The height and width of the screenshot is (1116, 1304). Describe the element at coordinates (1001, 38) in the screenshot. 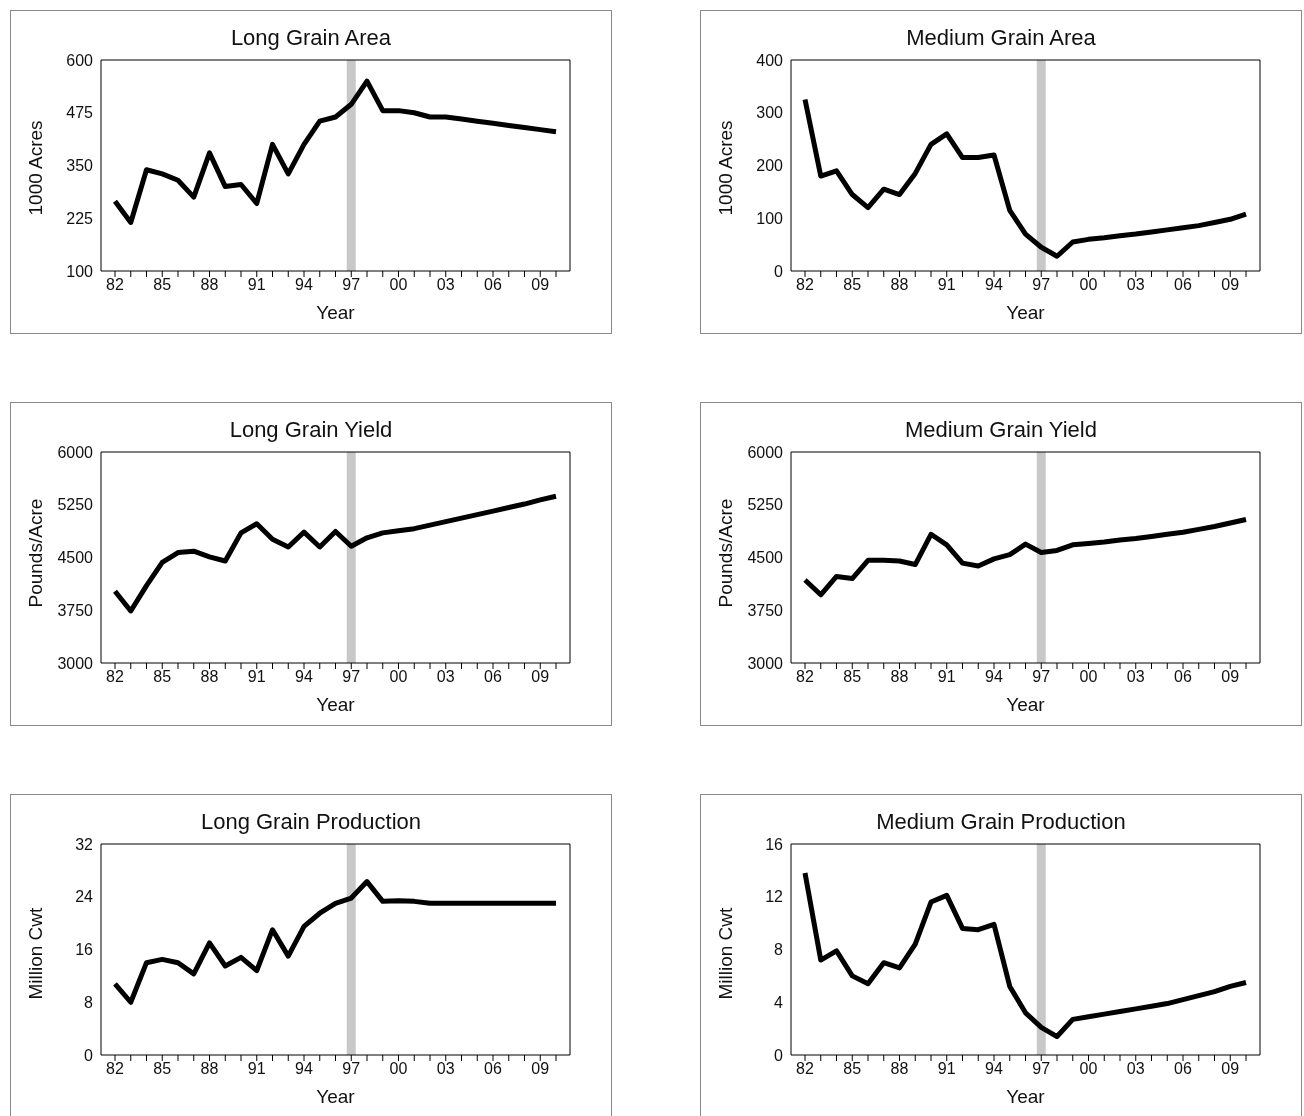

I see `chart-title: Medium Grain Area` at that location.